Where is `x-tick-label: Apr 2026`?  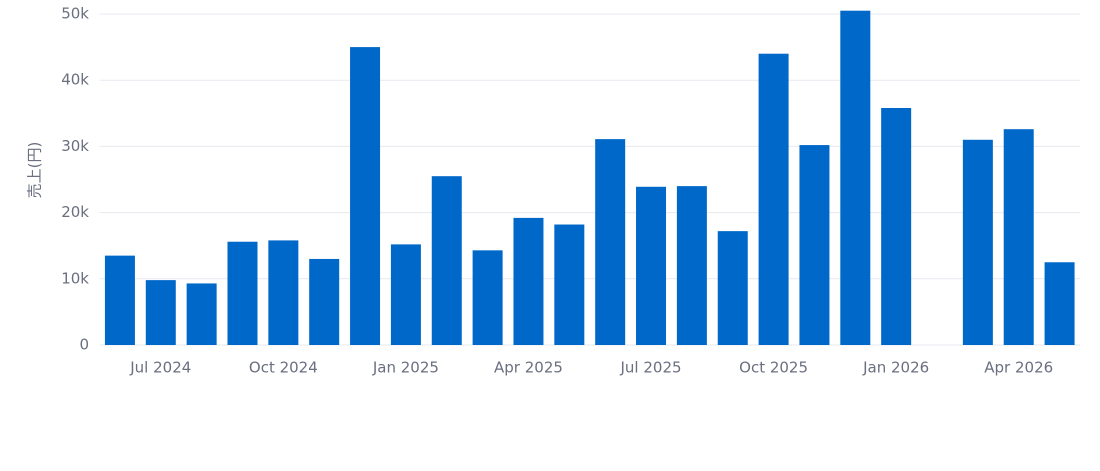
x-tick-label: Apr 2026 is located at coordinates (1018, 368).